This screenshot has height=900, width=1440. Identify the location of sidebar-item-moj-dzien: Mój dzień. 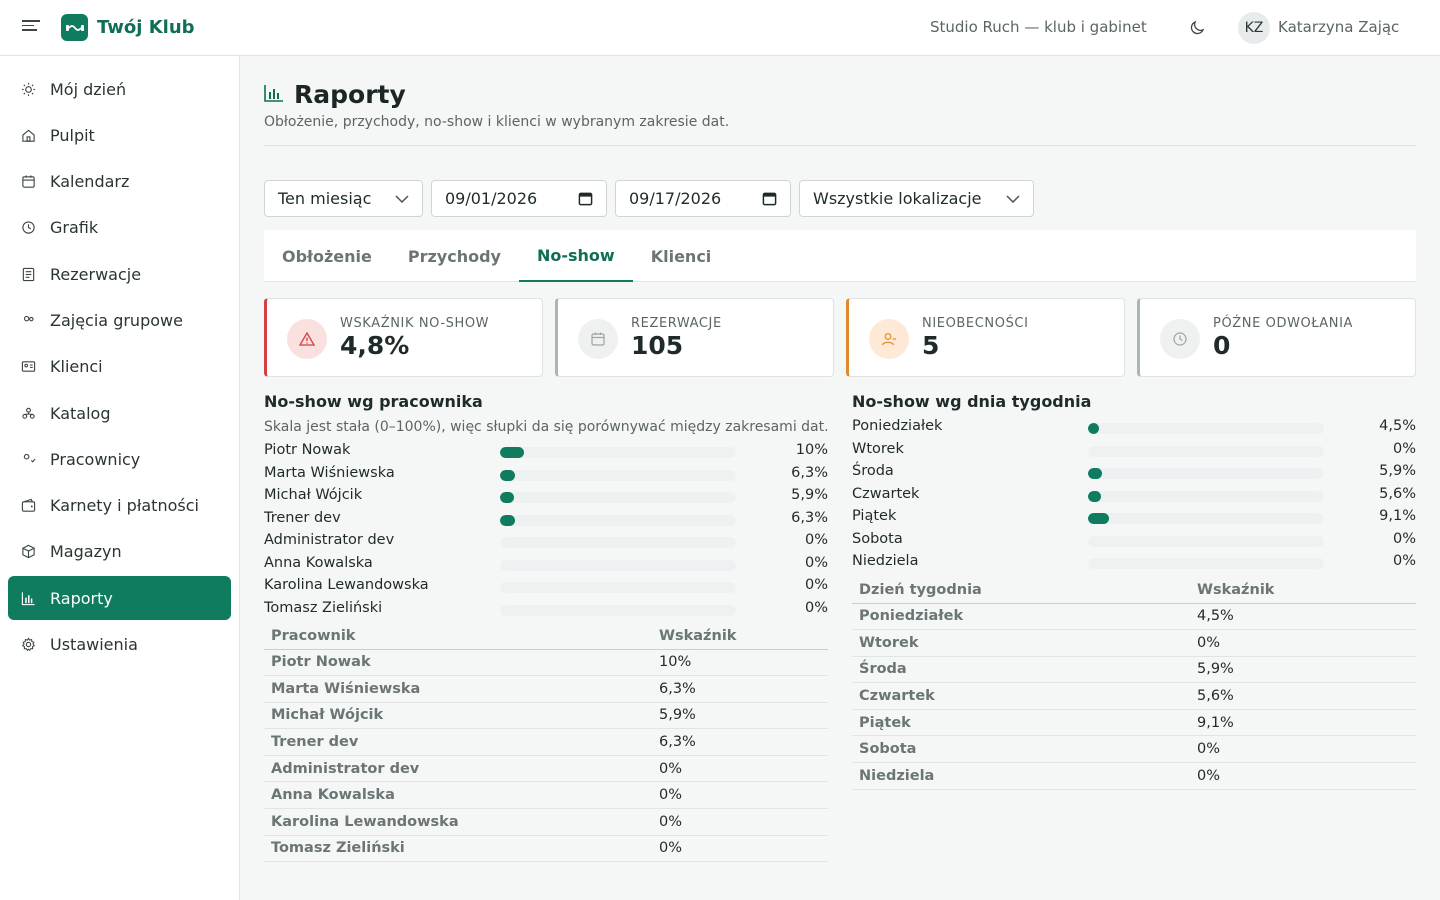
(119, 89).